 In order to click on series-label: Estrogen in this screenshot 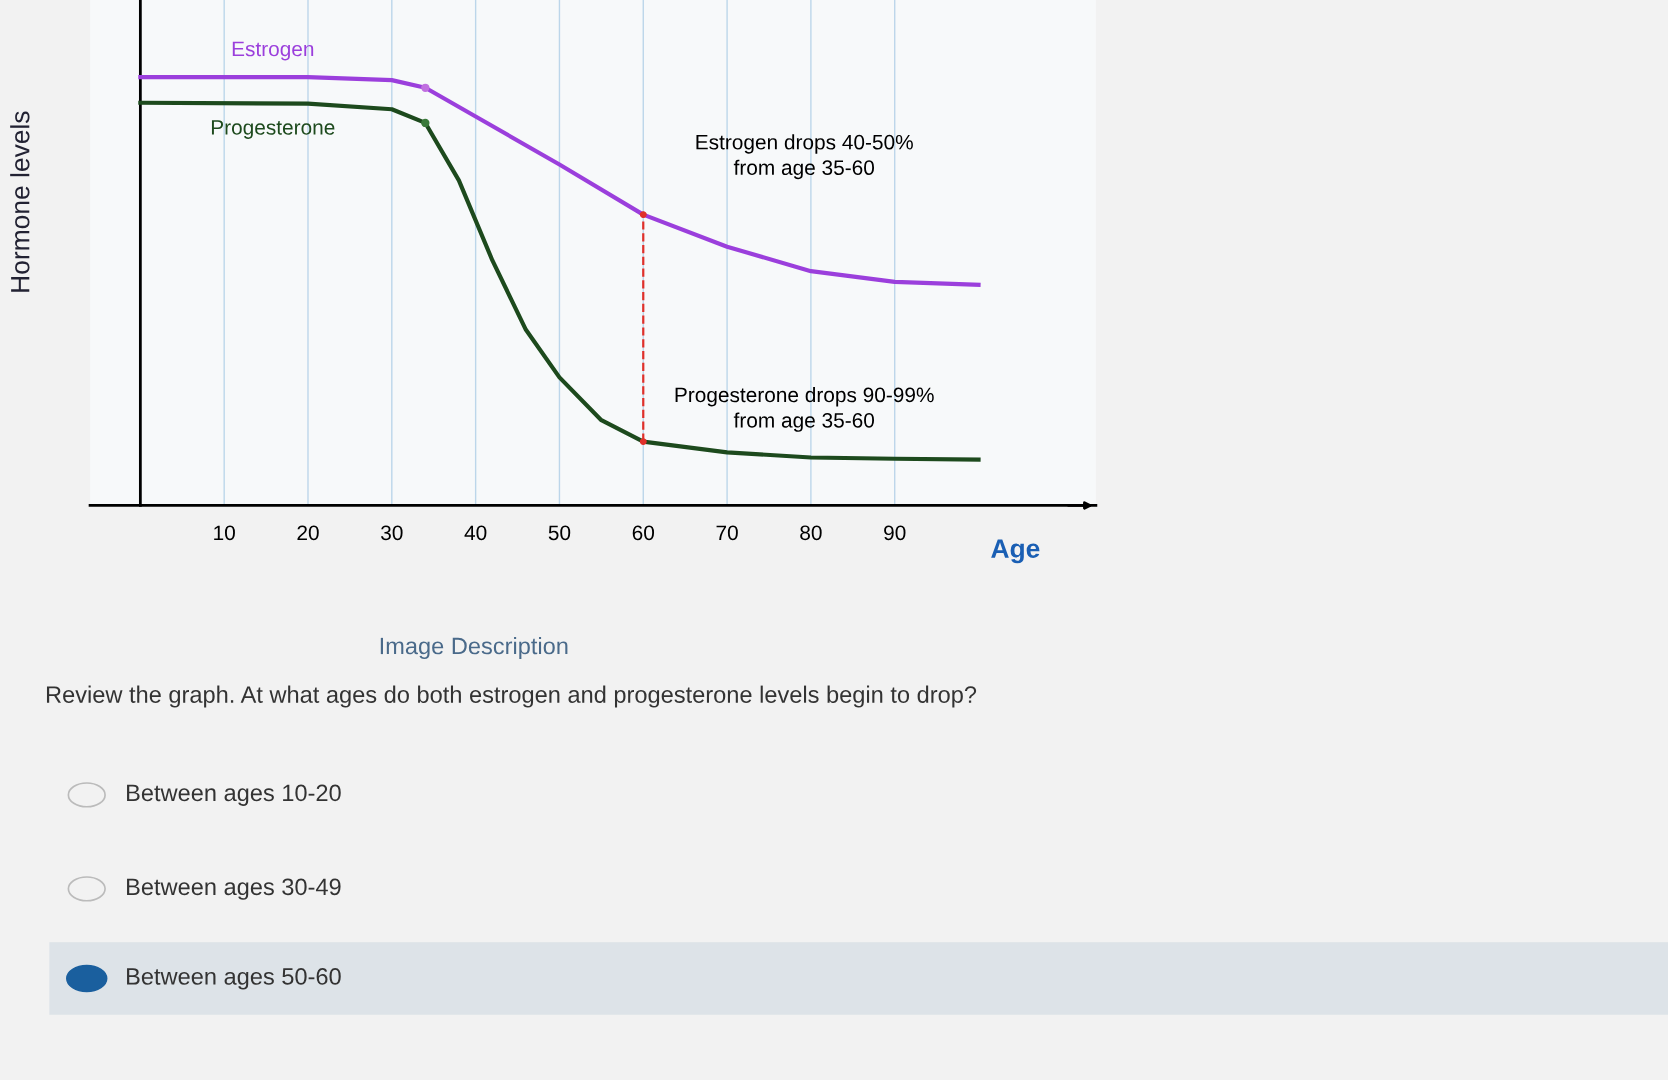, I will do `click(273, 51)`.